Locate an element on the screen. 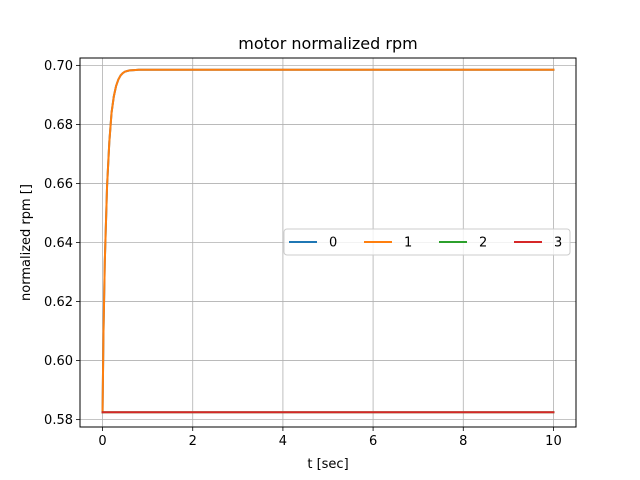 This screenshot has width=640, height=480. y-tick-label: 0.70 is located at coordinates (58, 66).